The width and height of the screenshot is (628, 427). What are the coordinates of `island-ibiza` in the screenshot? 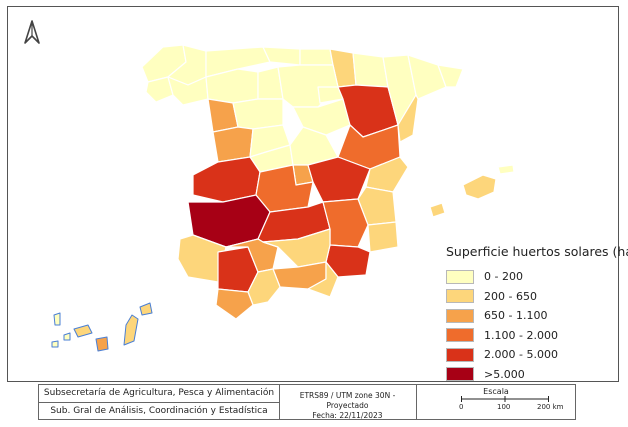 It's located at (437, 210).